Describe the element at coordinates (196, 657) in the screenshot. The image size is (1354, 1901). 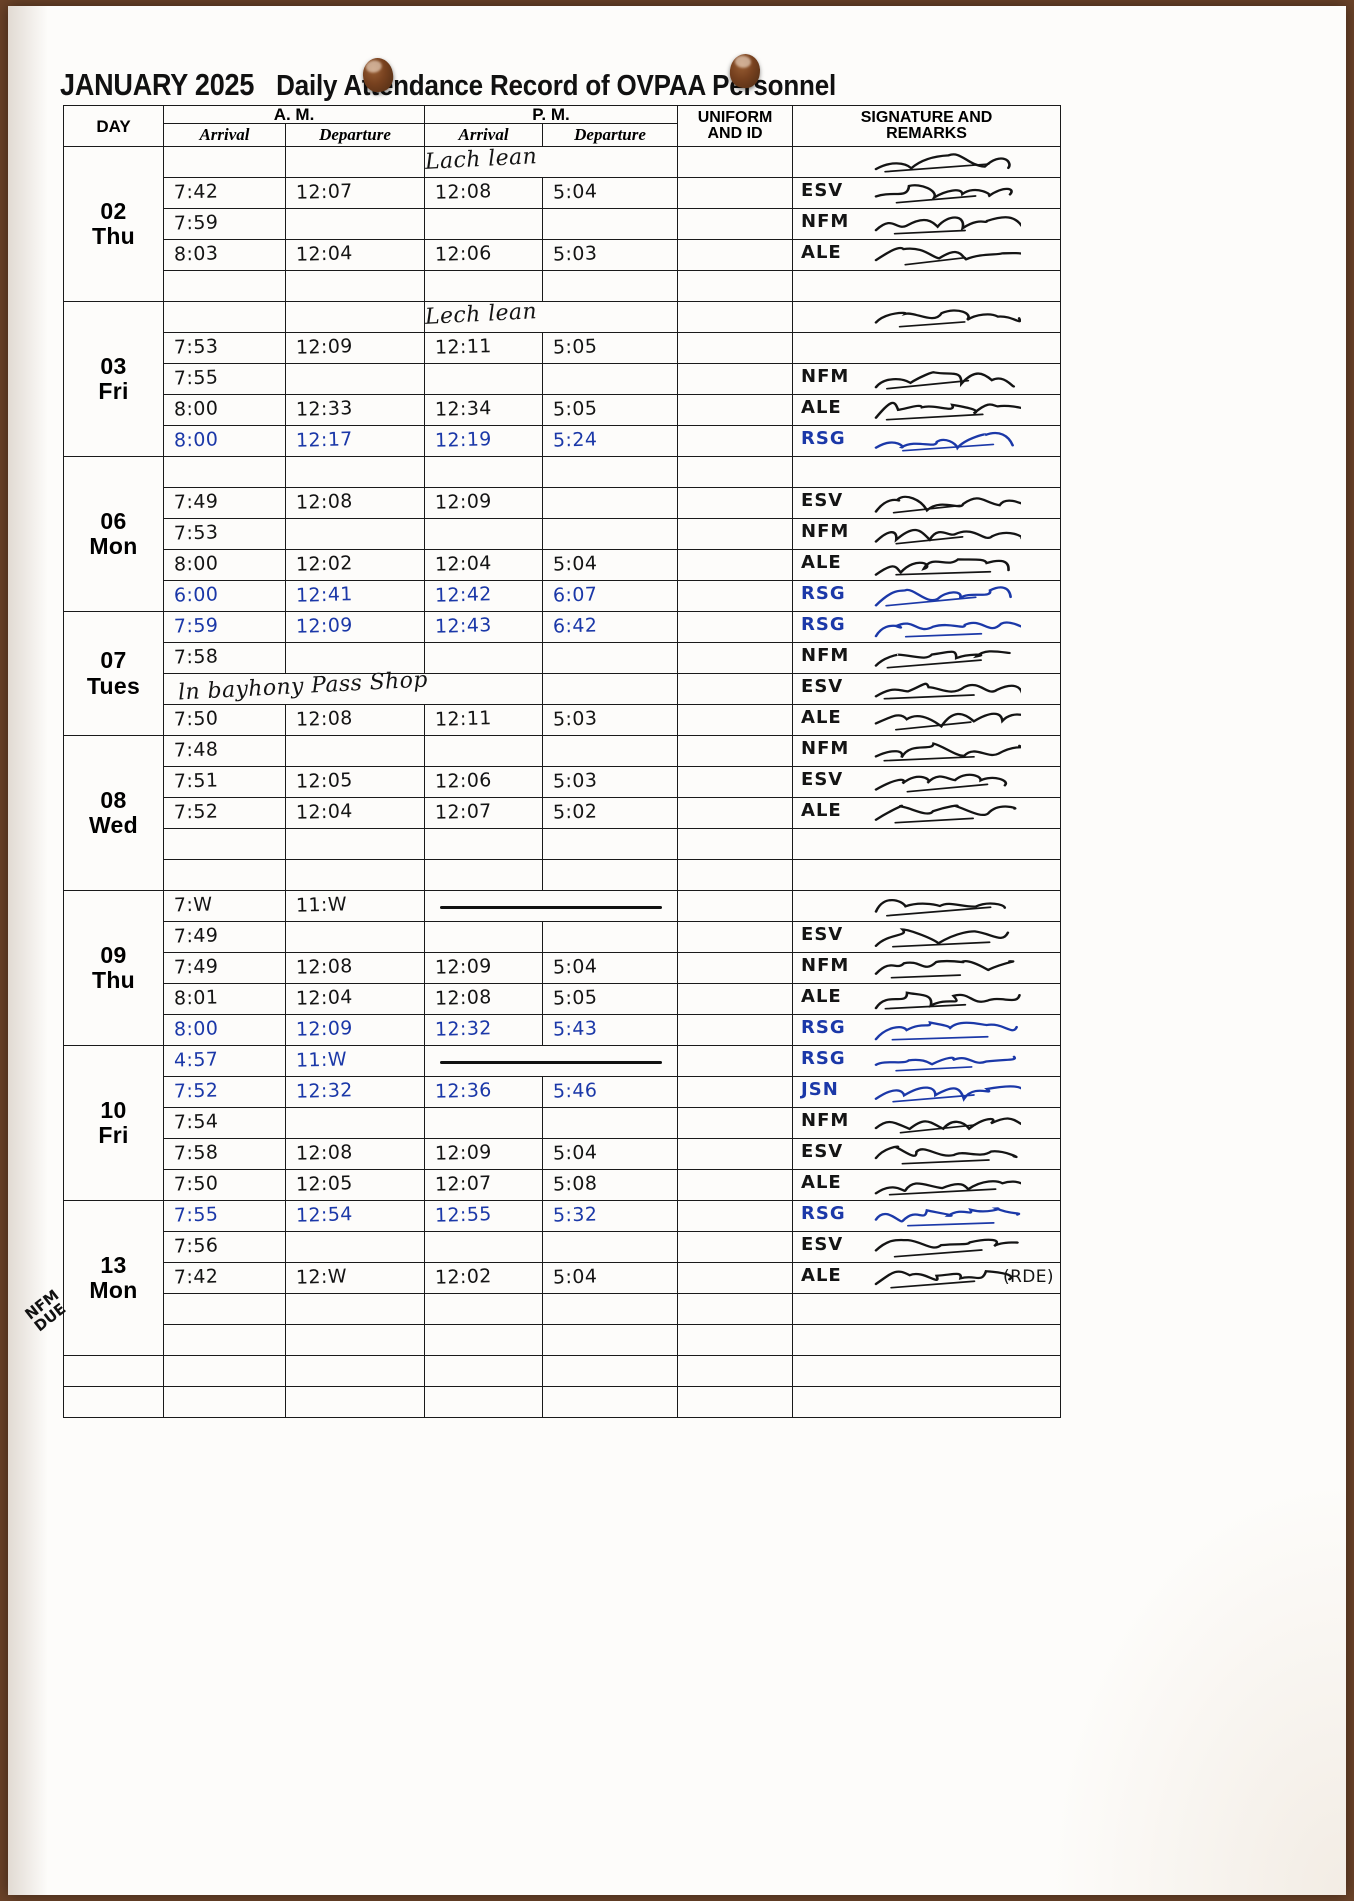
I see `am-arrival-cell-value: 7:58` at that location.